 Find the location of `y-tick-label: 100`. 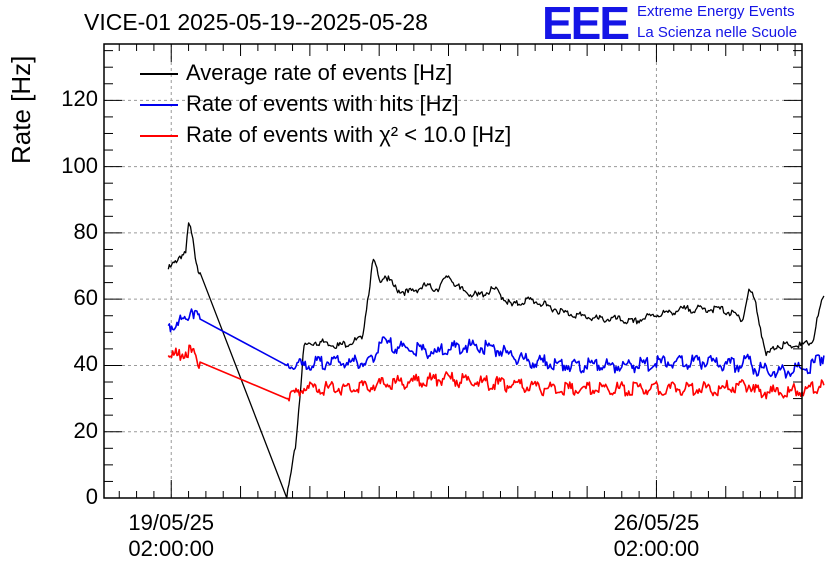

y-tick-label: 100 is located at coordinates (79, 165).